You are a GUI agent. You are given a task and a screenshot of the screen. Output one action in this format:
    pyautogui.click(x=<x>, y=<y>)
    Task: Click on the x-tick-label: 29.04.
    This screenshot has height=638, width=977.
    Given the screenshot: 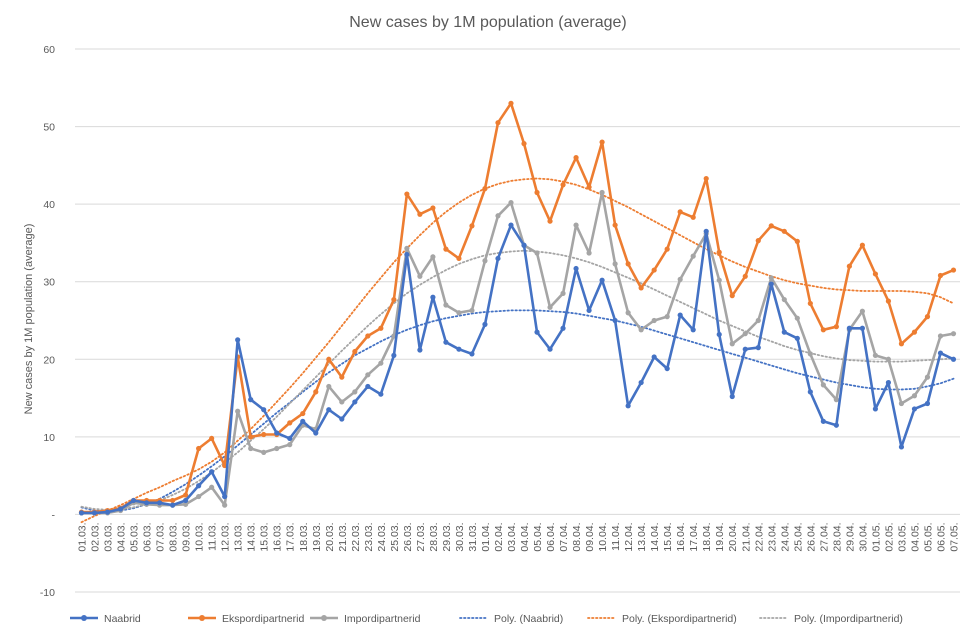 What is the action you would take?
    pyautogui.click(x=850, y=536)
    